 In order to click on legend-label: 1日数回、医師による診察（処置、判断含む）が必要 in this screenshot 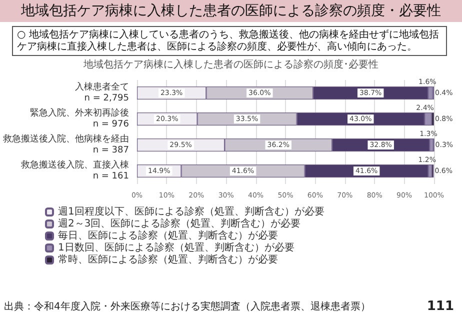, I will do `click(176, 248)`.